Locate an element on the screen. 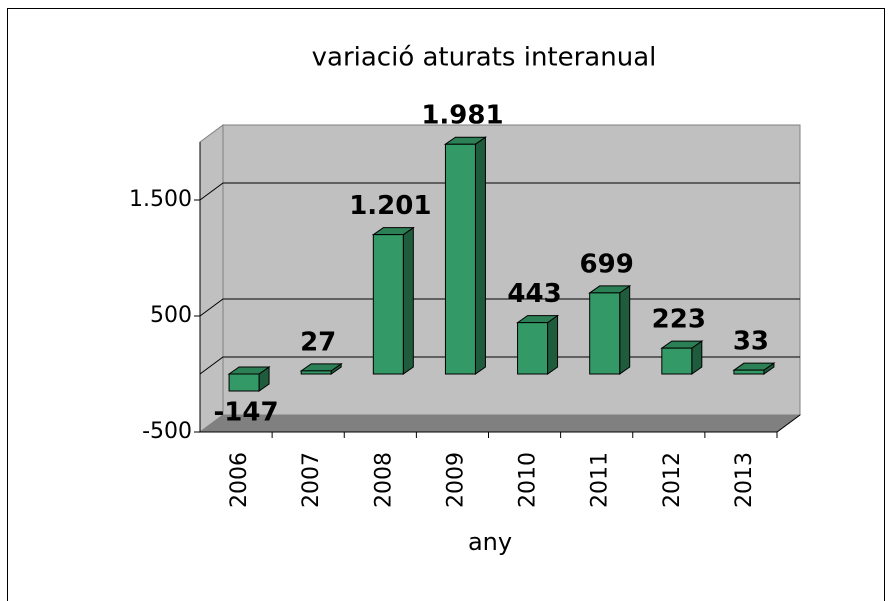 The width and height of the screenshot is (893, 601). x-tick-label: 2009 is located at coordinates (455, 480).